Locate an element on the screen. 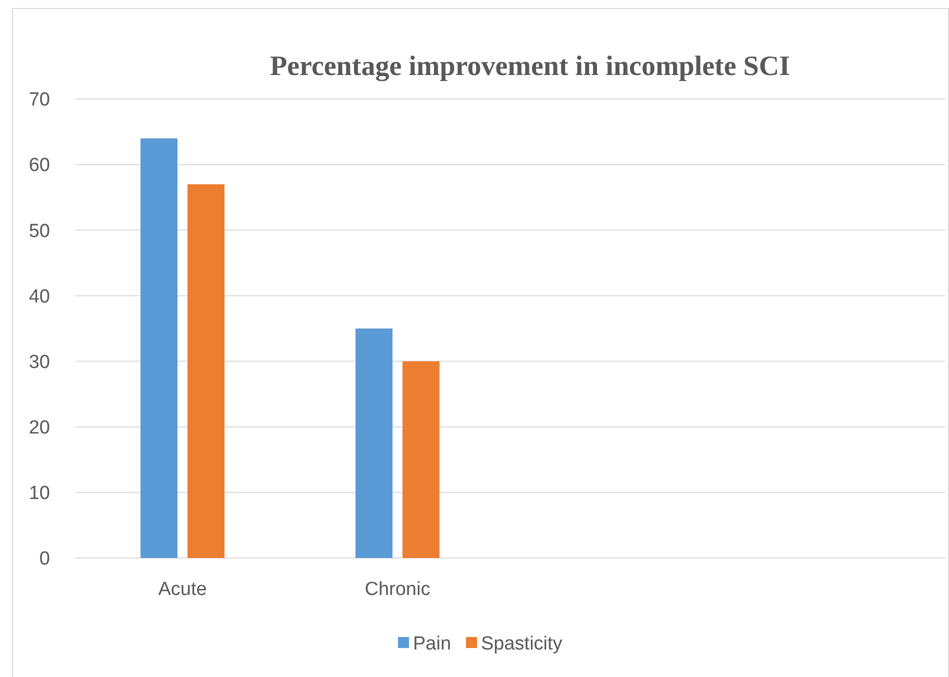  y-tick-label: 30 is located at coordinates (39, 362).